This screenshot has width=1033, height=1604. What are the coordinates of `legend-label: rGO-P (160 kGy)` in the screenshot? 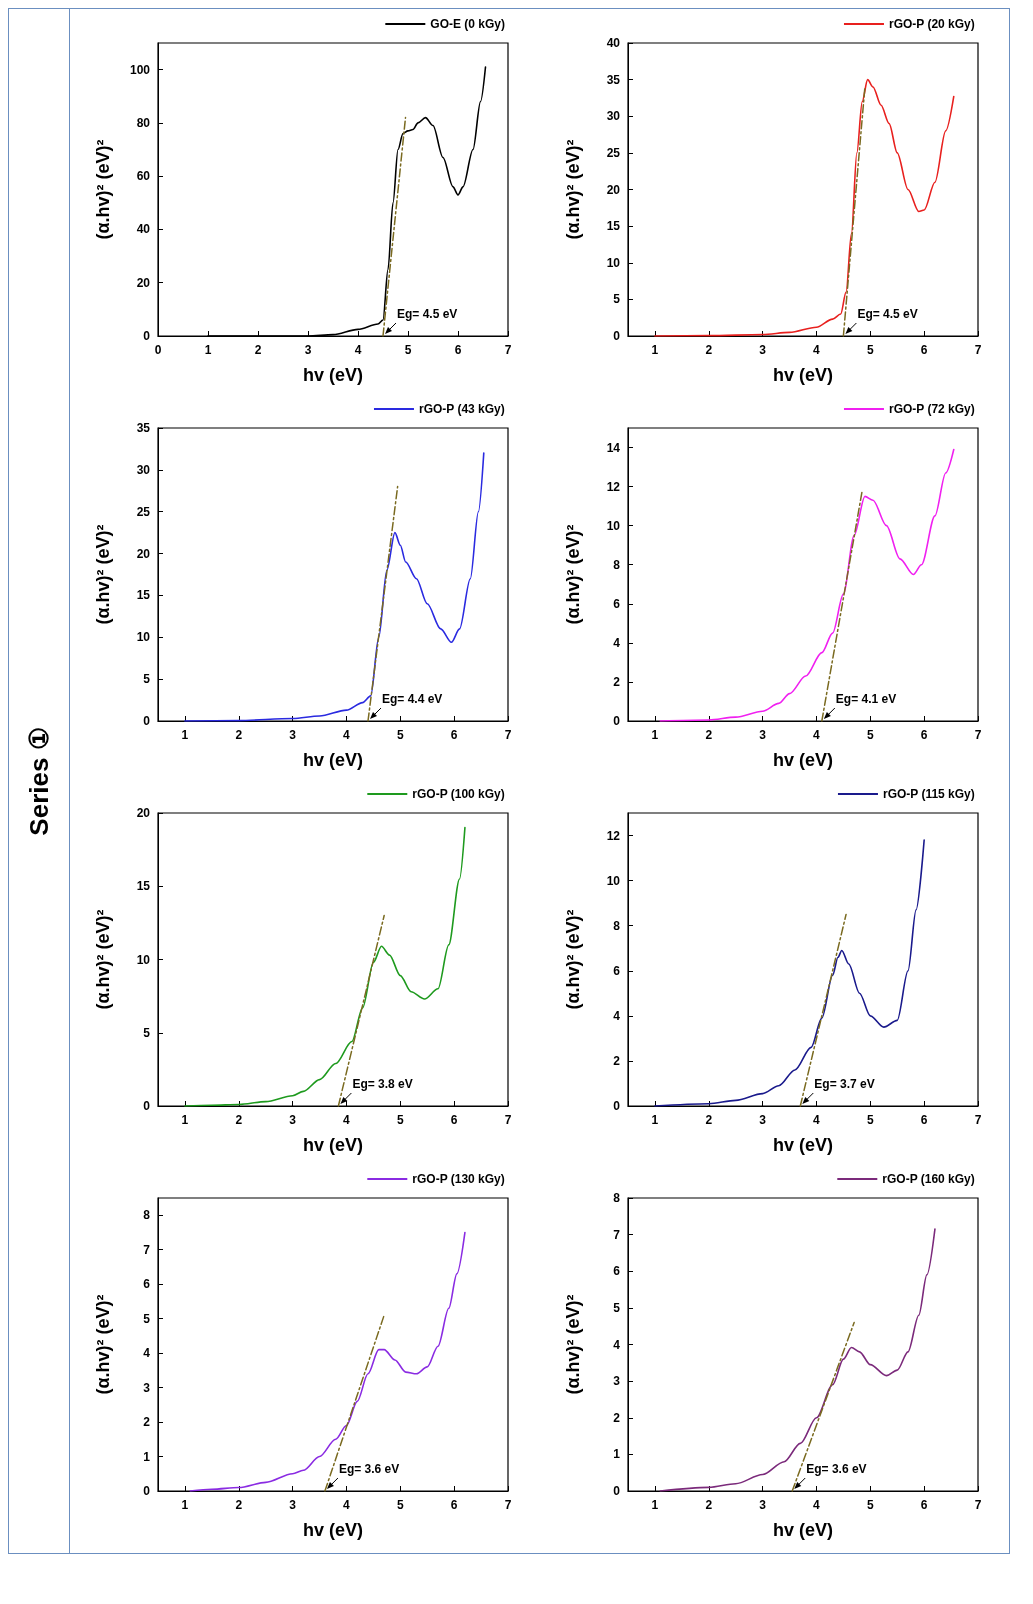 It's located at (928, 1179).